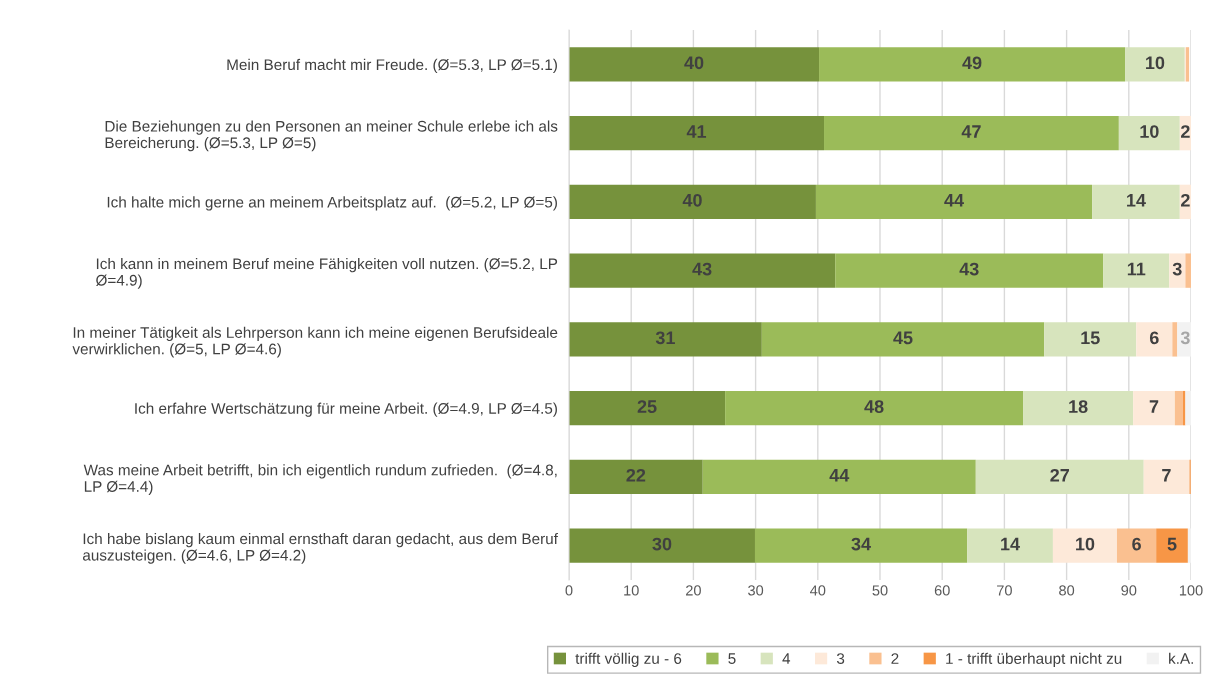  I want to click on y-tick-label: Die Beziehungen zu den Personen an meiner Schule erlebe ich als Bereicherung. (Ø=5.3, LP Ø=5), so click(331, 136).